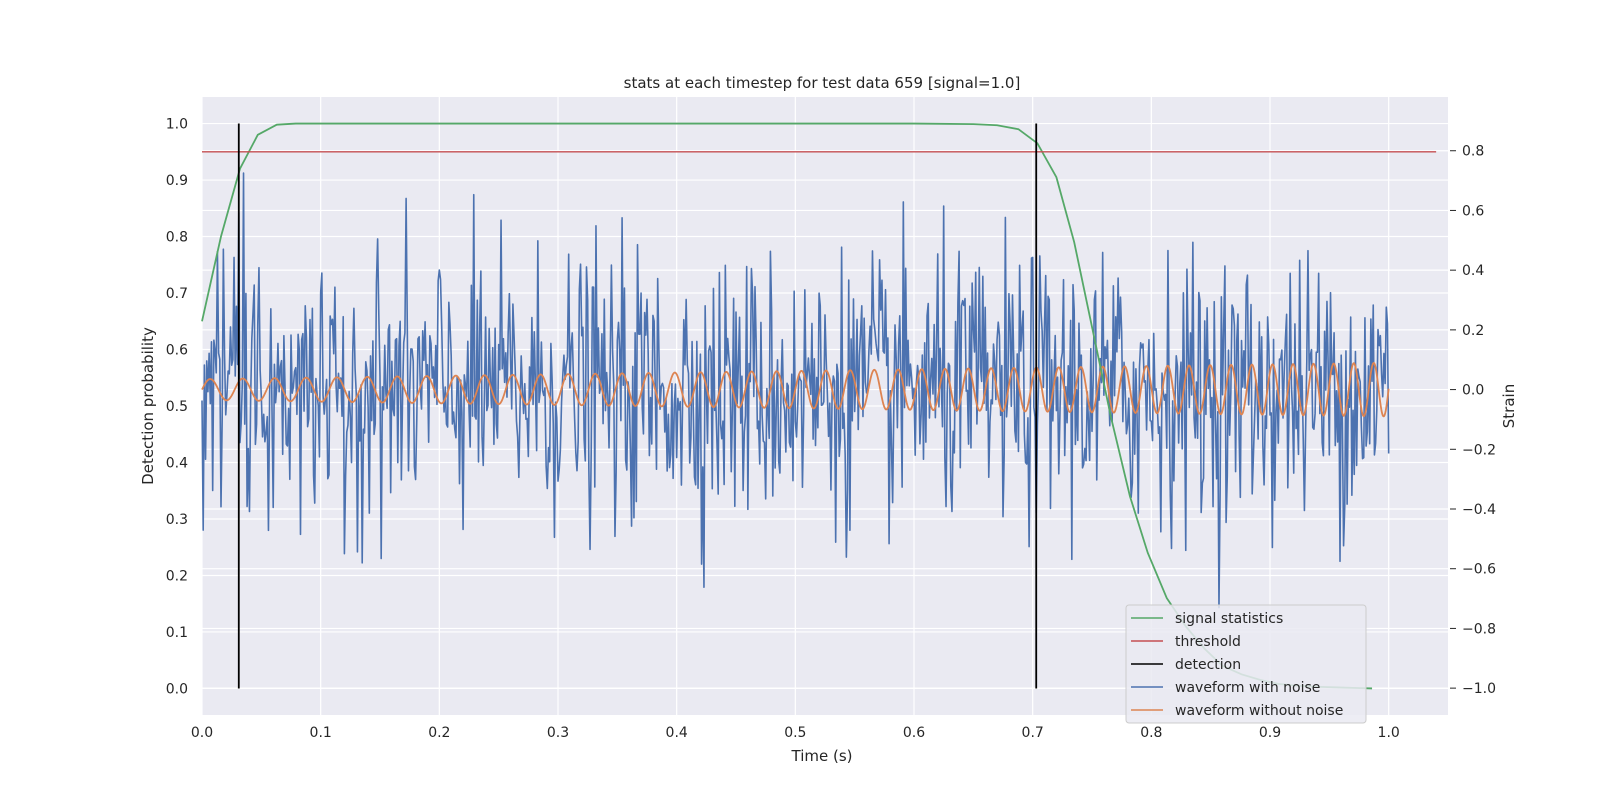  I want to click on legend-box, so click(1246, 664).